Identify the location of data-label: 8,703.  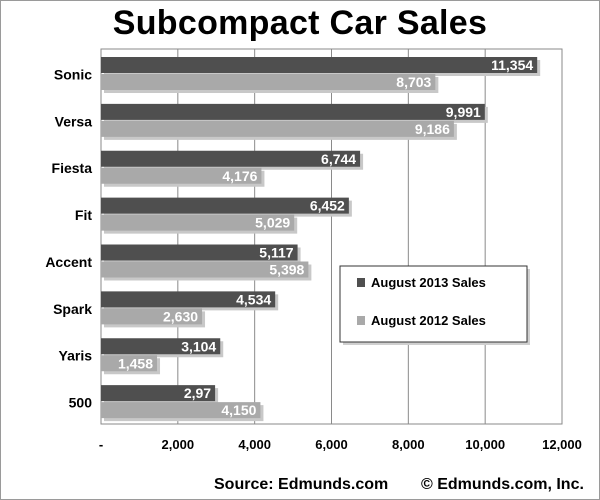
(413, 82).